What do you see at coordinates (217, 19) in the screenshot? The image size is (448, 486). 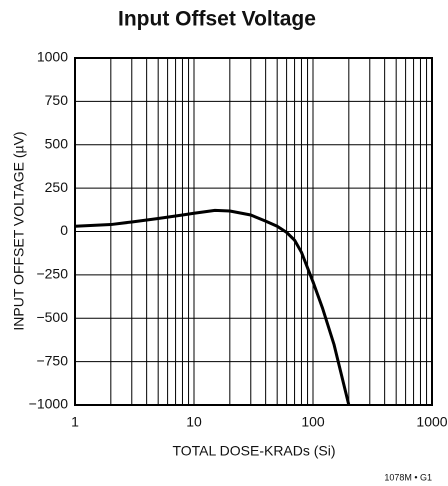 I see `chart-title: Input Offset Voltage` at bounding box center [217, 19].